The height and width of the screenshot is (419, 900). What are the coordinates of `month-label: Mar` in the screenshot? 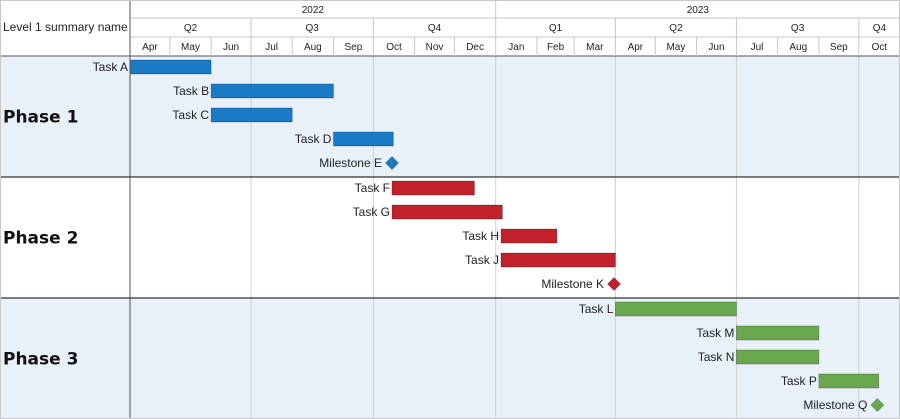 It's located at (595, 47).